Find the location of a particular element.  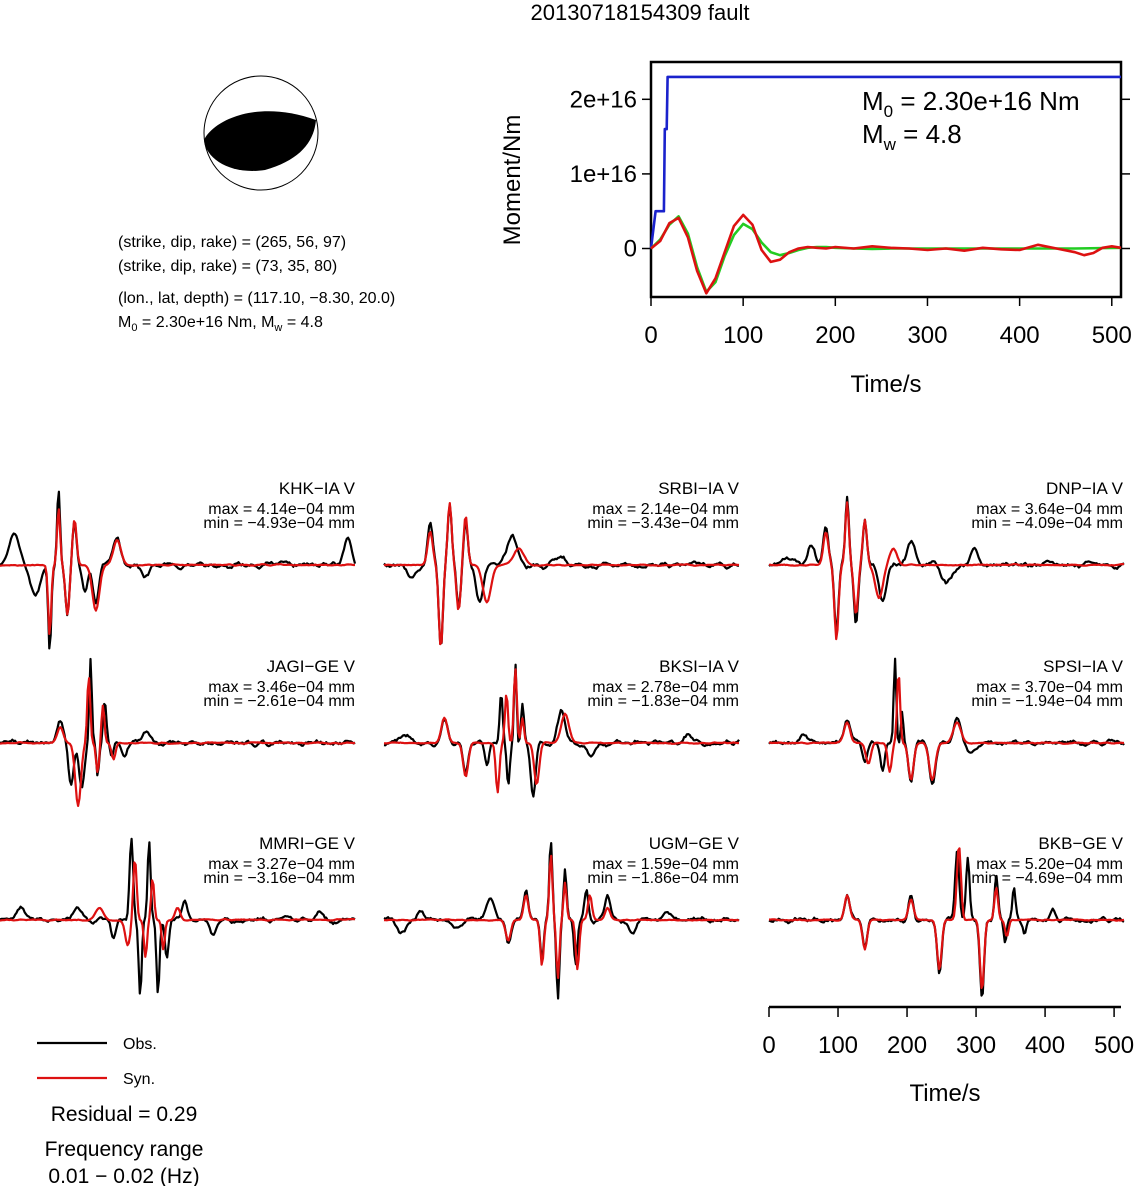

seismo-xtick-label: 300 is located at coordinates (976, 1045).